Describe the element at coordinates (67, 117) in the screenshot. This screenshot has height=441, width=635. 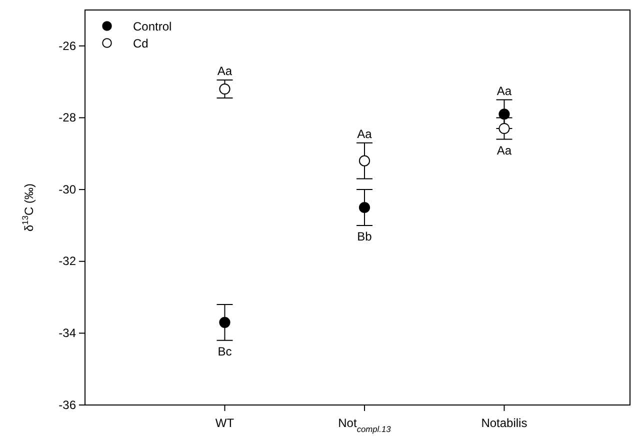
I see `y-tick-label: -28` at that location.